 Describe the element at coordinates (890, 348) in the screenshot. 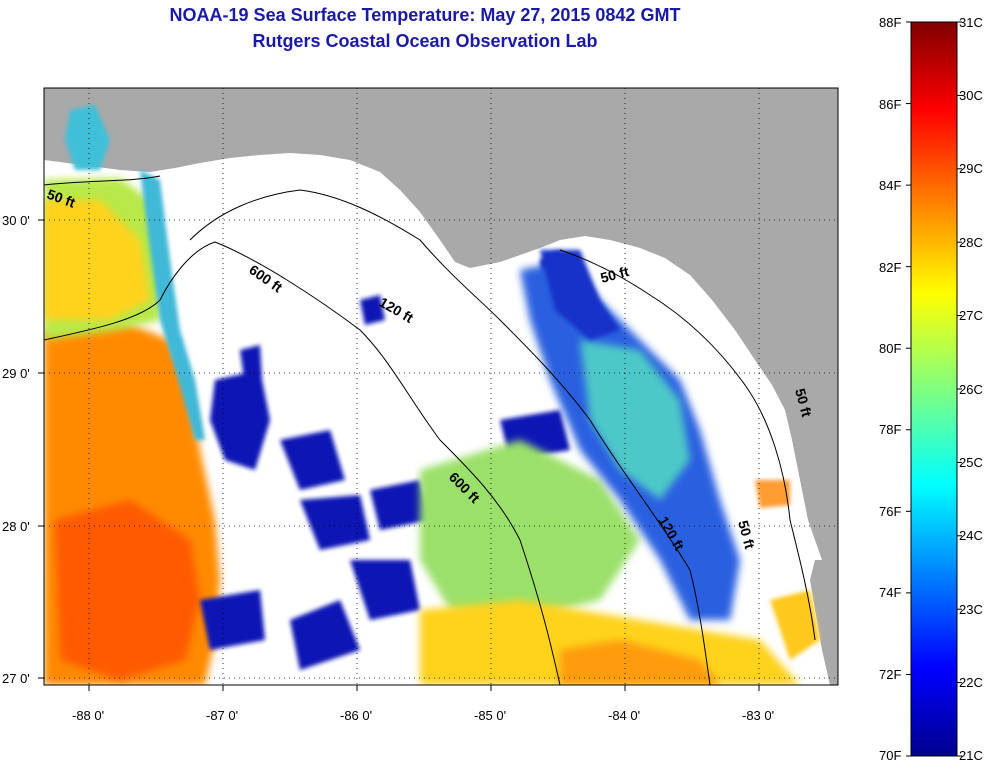

I see `colorbar-f-label: 80F` at that location.